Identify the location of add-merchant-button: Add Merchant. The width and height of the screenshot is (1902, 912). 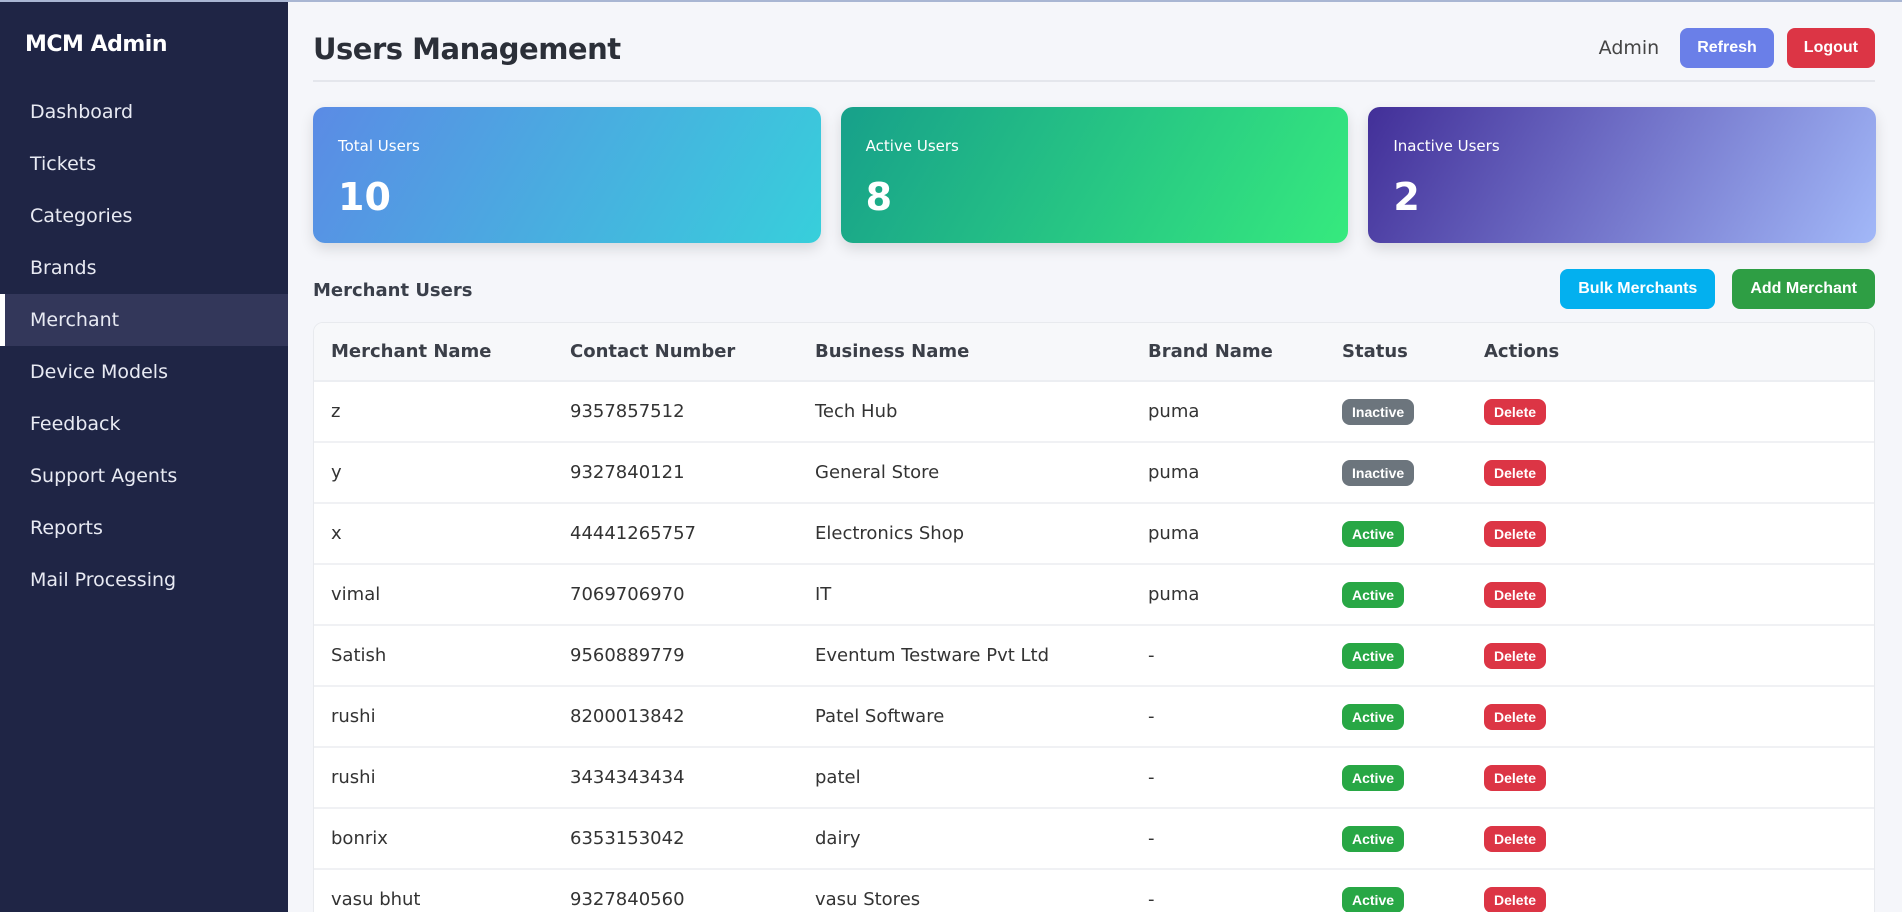
(1803, 289).